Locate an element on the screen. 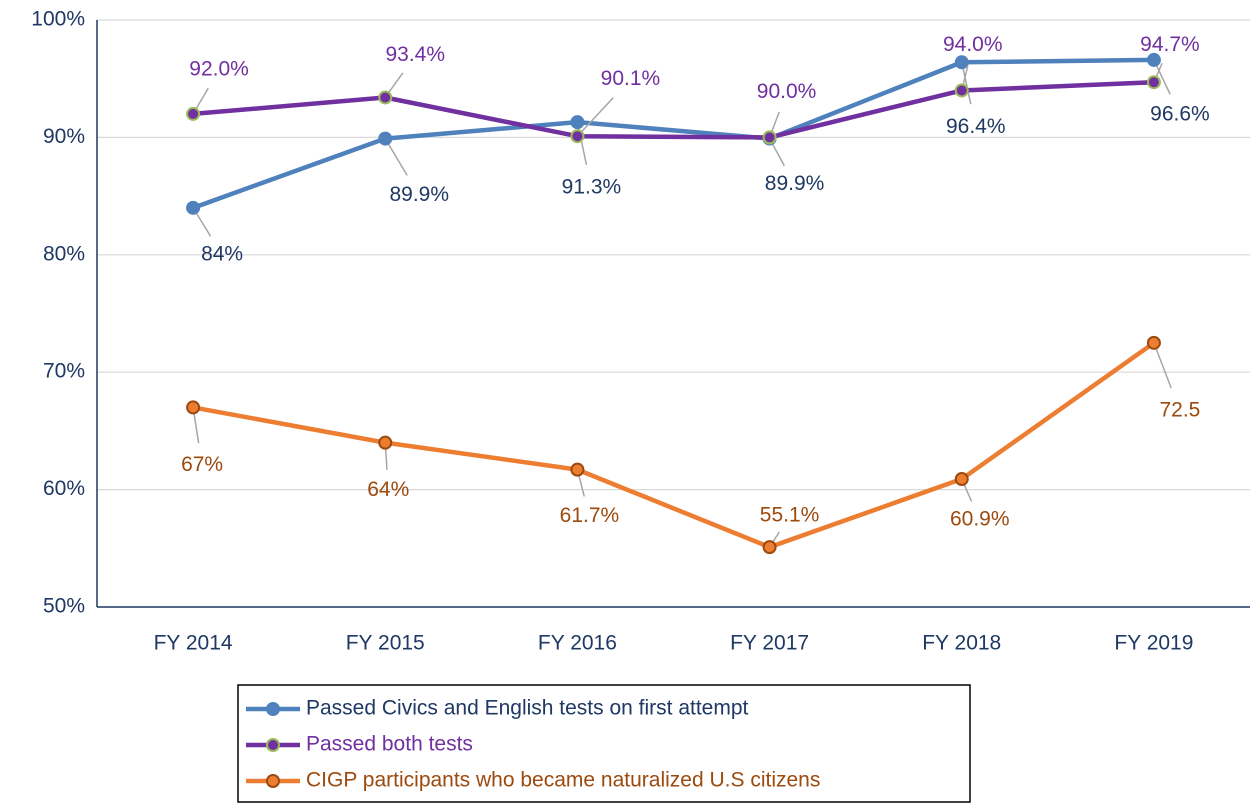 The height and width of the screenshot is (803, 1251). y-tick-label: 60% is located at coordinates (64, 488).